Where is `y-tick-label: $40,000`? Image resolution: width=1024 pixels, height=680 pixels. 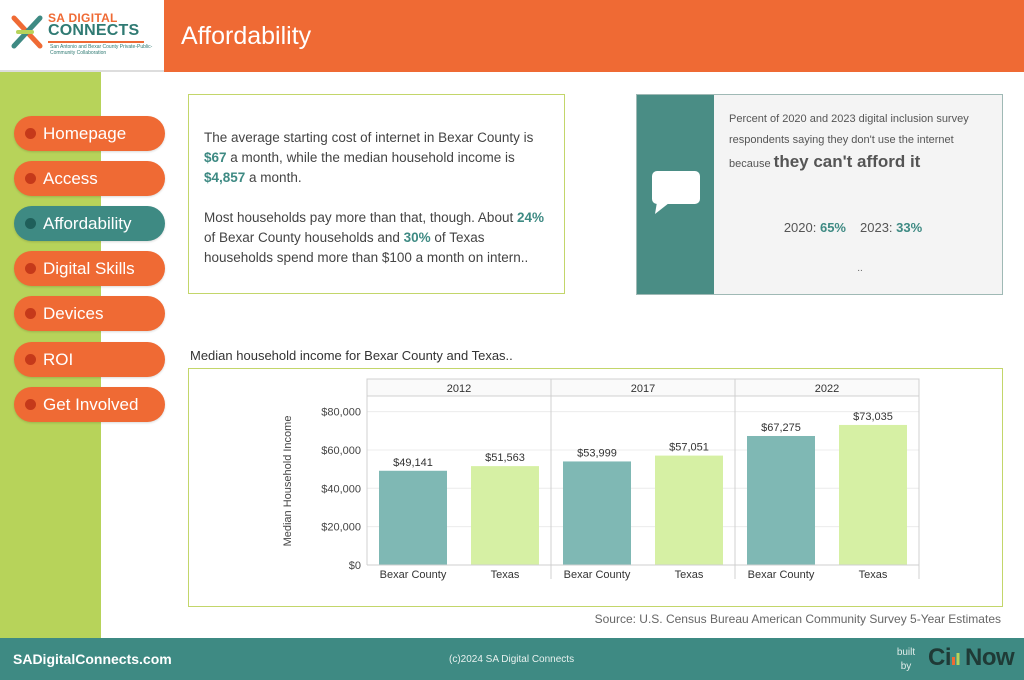
y-tick-label: $40,000 is located at coordinates (341, 489).